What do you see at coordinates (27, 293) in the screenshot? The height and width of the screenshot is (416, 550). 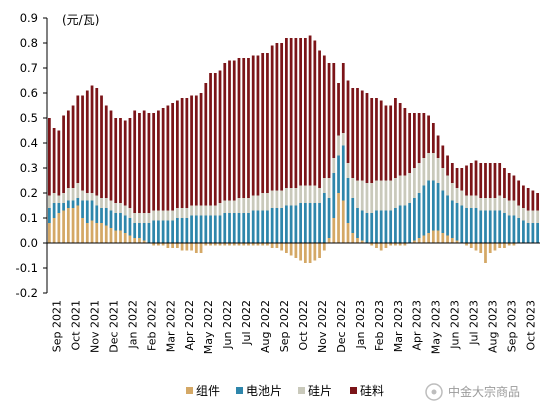 I see `y-tick-label: -0.2` at bounding box center [27, 293].